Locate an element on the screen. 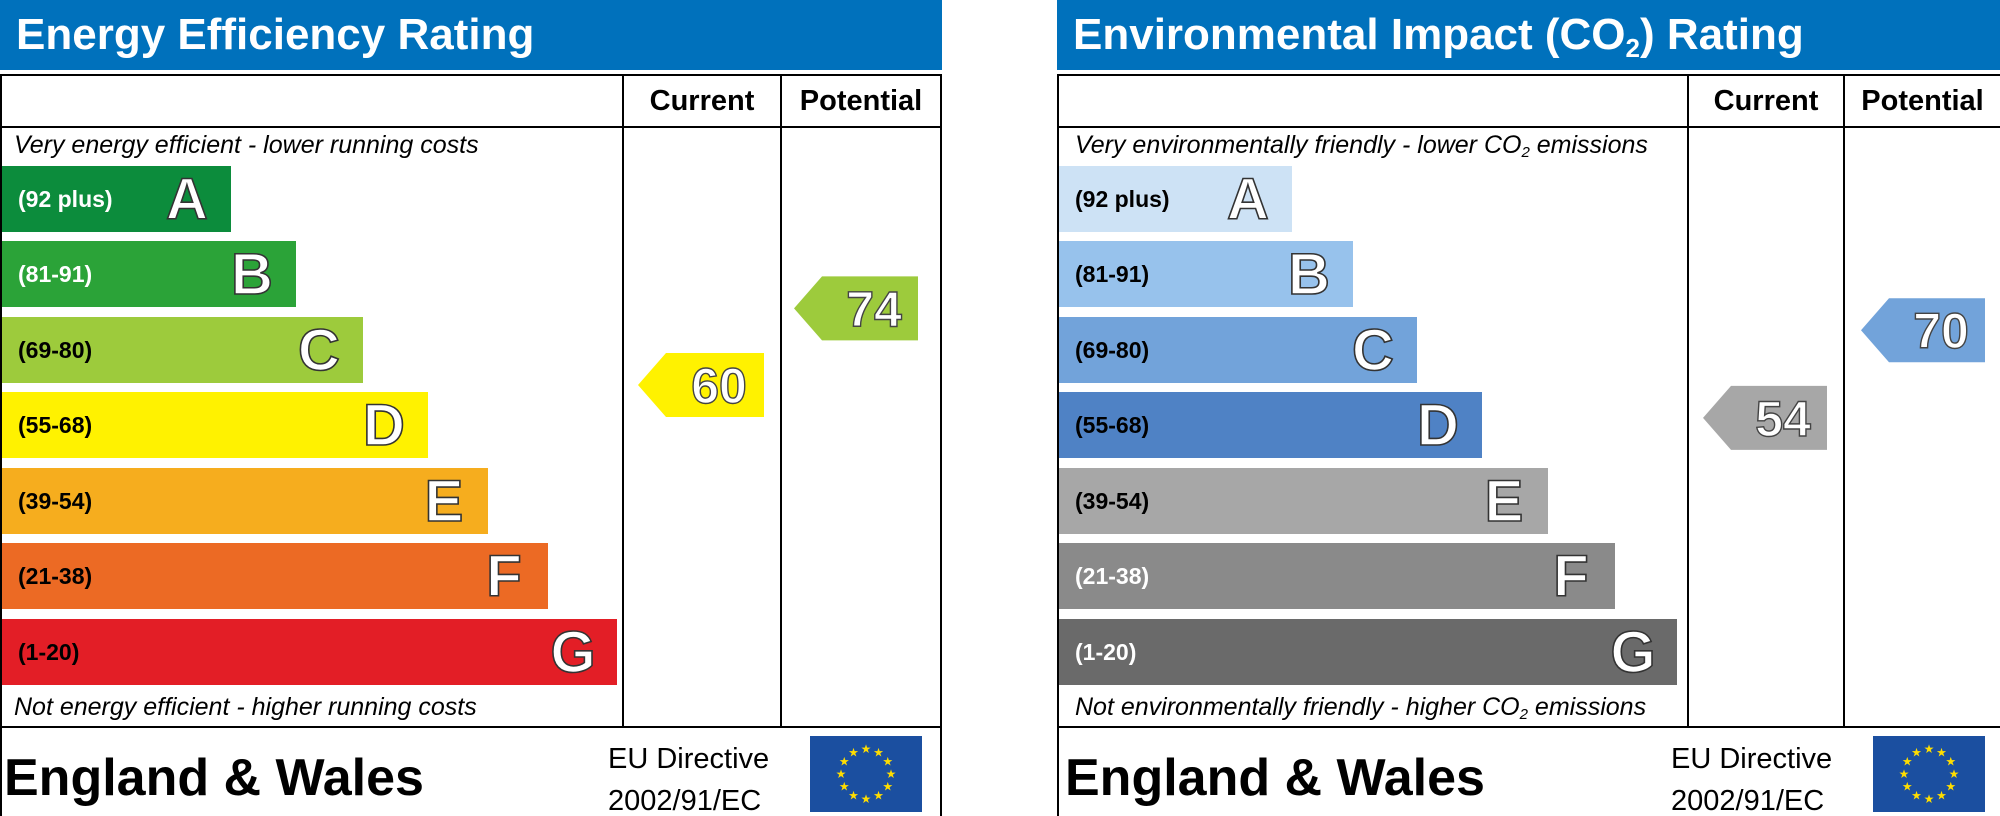  env-band-letter: D is located at coordinates (1437, 425).